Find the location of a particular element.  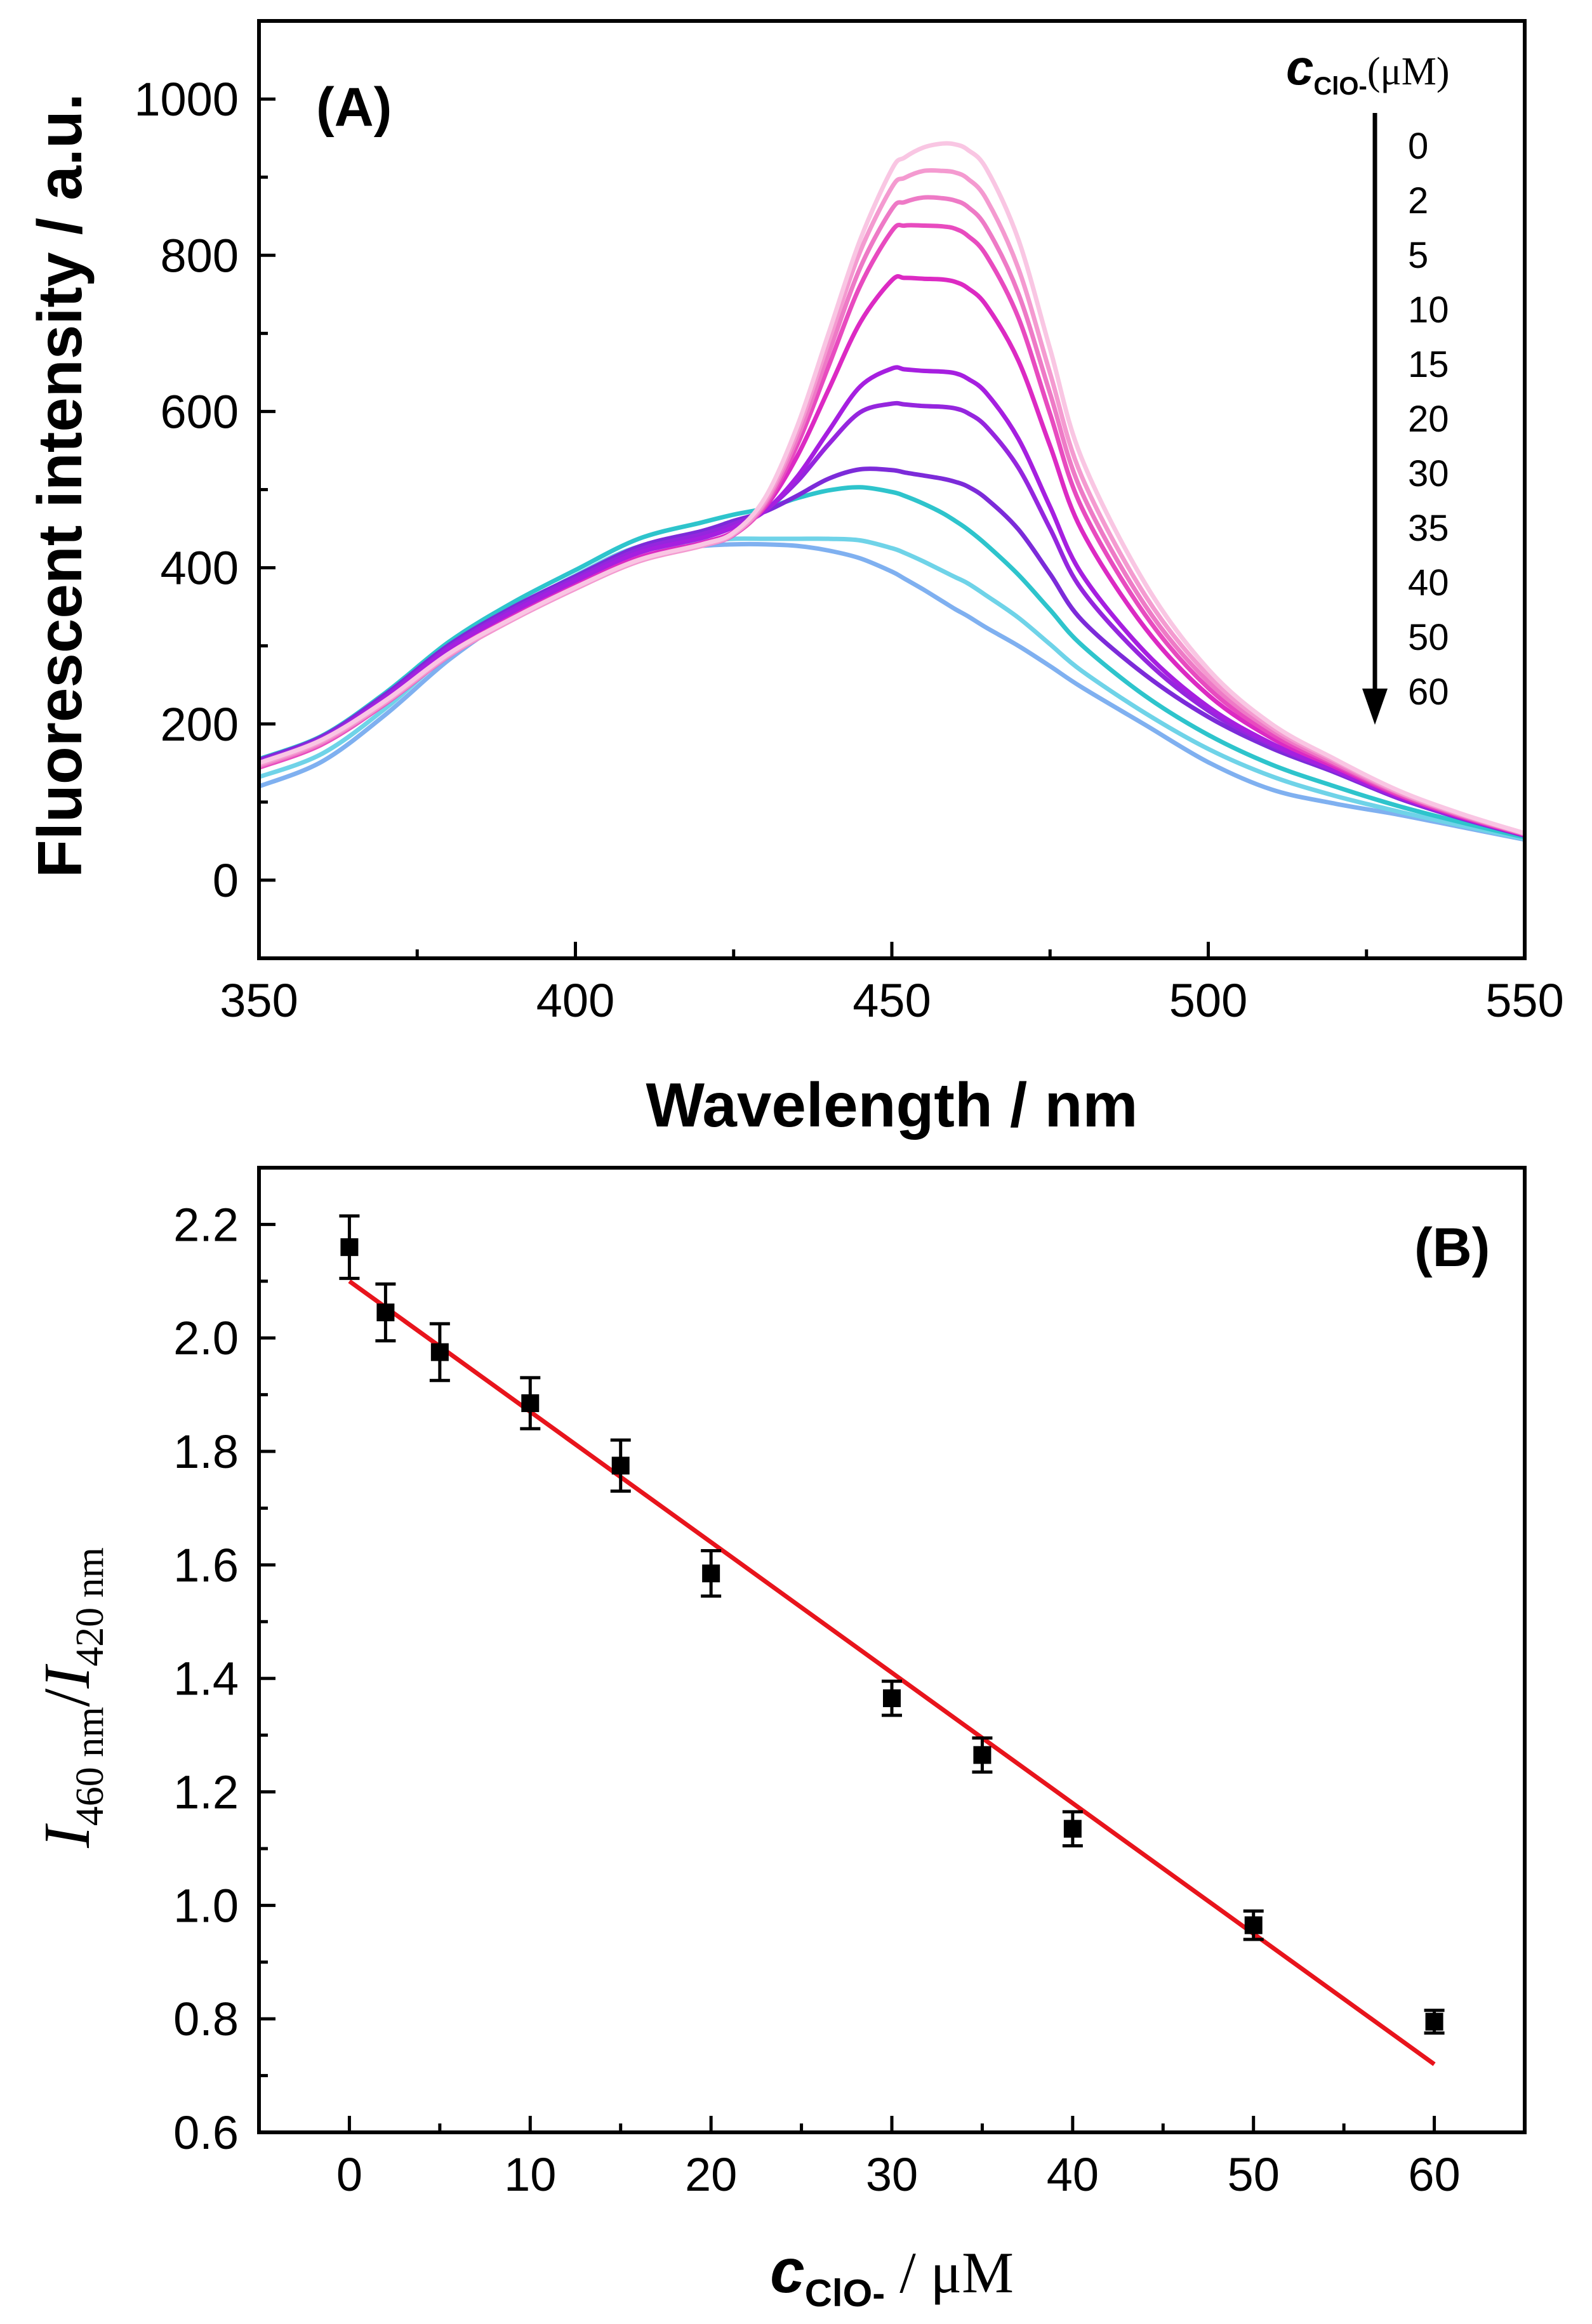

panel-b-x-axis-title: cClO- / μM is located at coordinates (892, 2275).